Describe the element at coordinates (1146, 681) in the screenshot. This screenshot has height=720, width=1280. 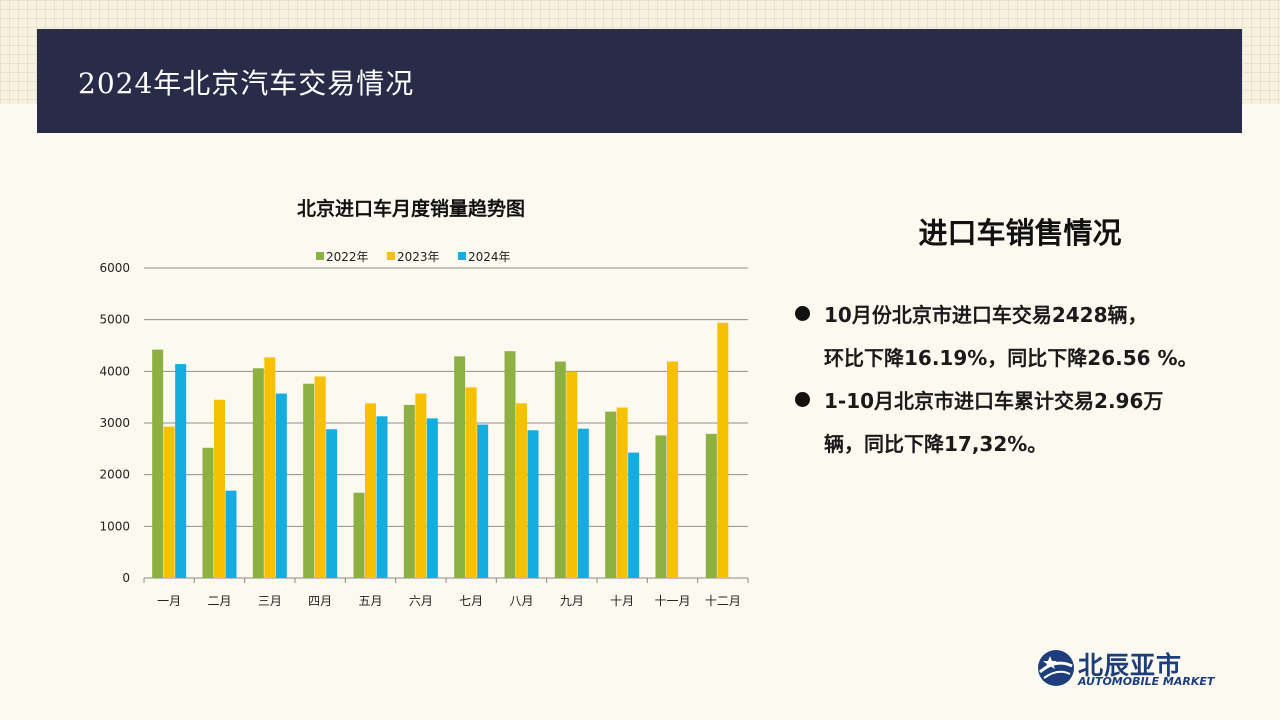
I see `logo-text-en: AUTOMOBILE MARKET` at that location.